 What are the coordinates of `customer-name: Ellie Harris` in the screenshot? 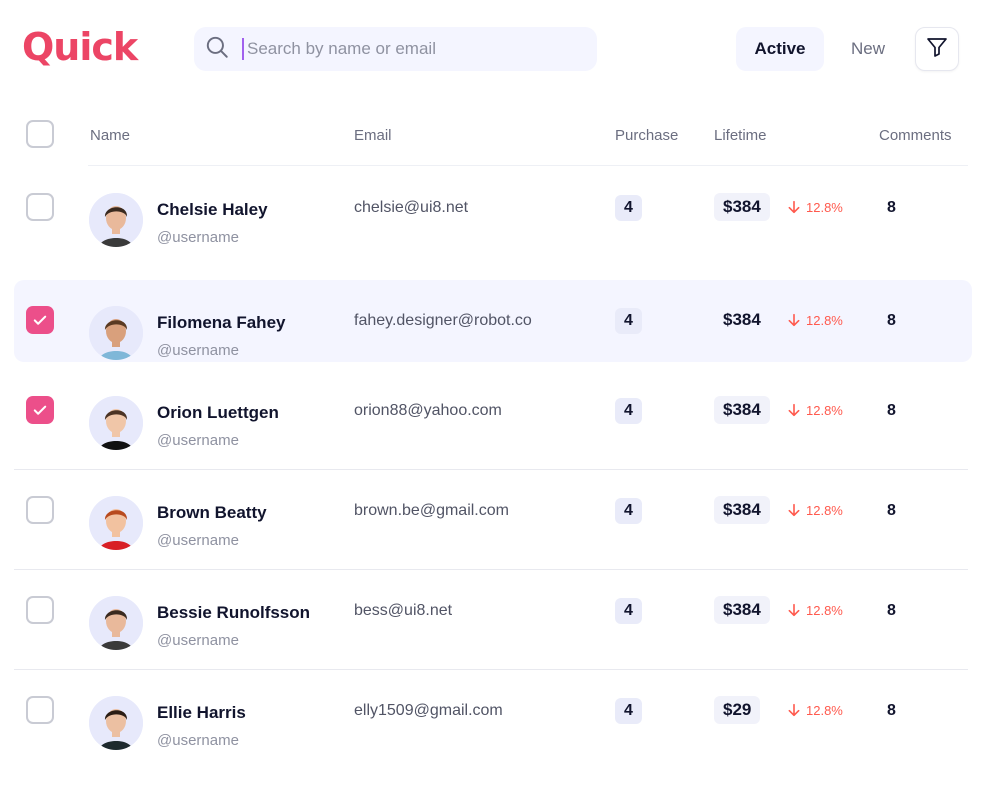 It's located at (201, 712).